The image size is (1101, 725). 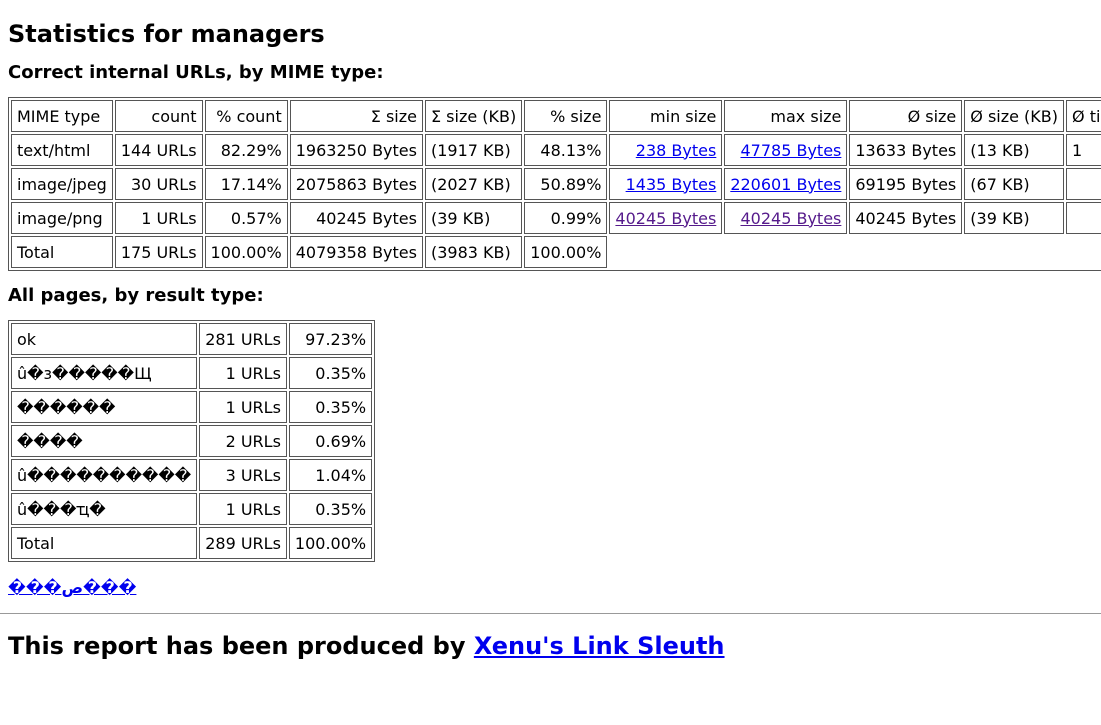 What do you see at coordinates (104, 441) in the screenshot?
I see `cell-result-label: ����` at bounding box center [104, 441].